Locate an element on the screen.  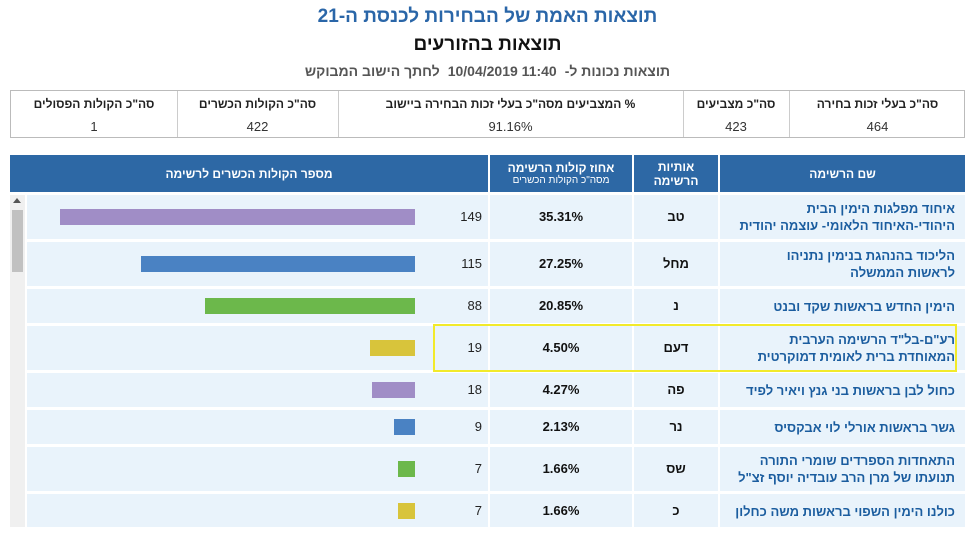
party-votes: 19 is located at coordinates (474, 347).